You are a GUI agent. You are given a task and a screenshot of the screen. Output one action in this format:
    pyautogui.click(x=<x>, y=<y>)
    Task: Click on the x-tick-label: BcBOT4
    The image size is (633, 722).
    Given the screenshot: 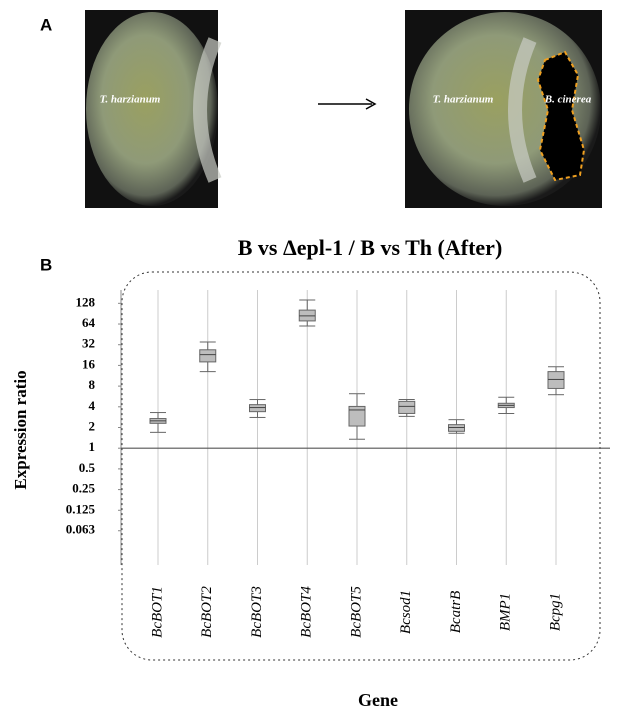 What is the action you would take?
    pyautogui.click(x=307, y=612)
    